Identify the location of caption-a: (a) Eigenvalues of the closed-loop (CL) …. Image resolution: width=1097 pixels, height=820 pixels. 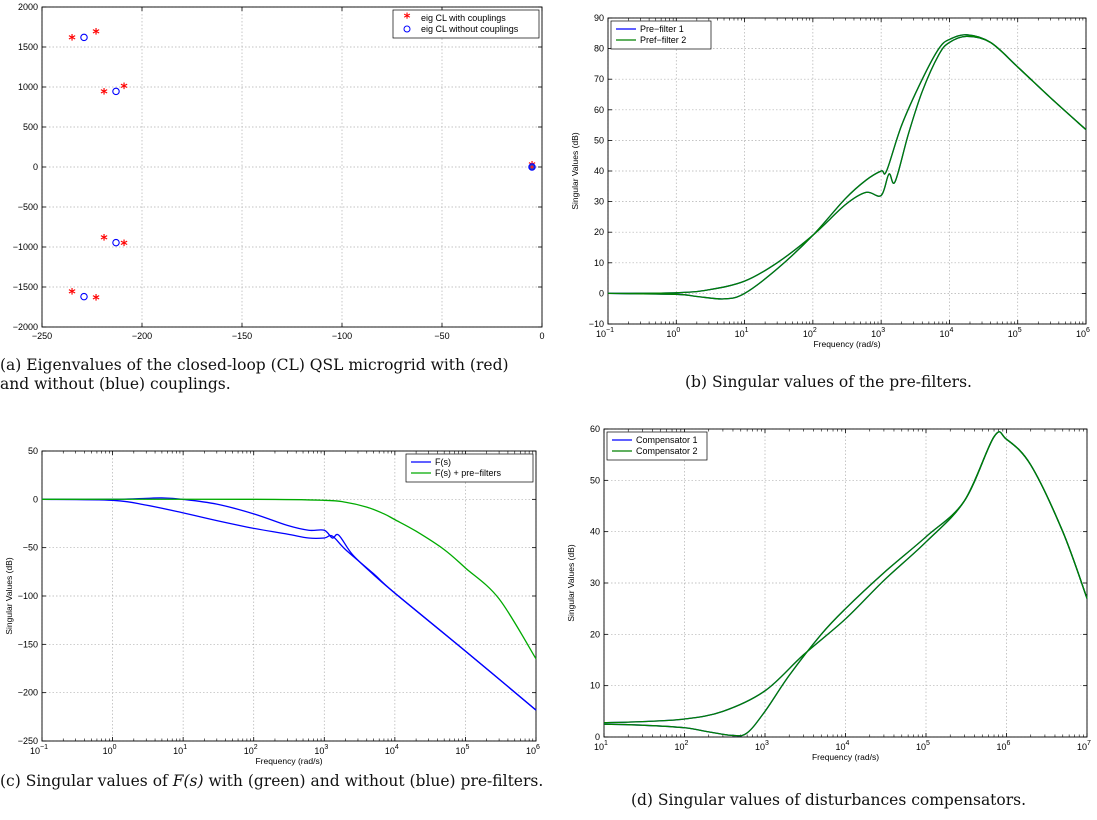
(254, 374).